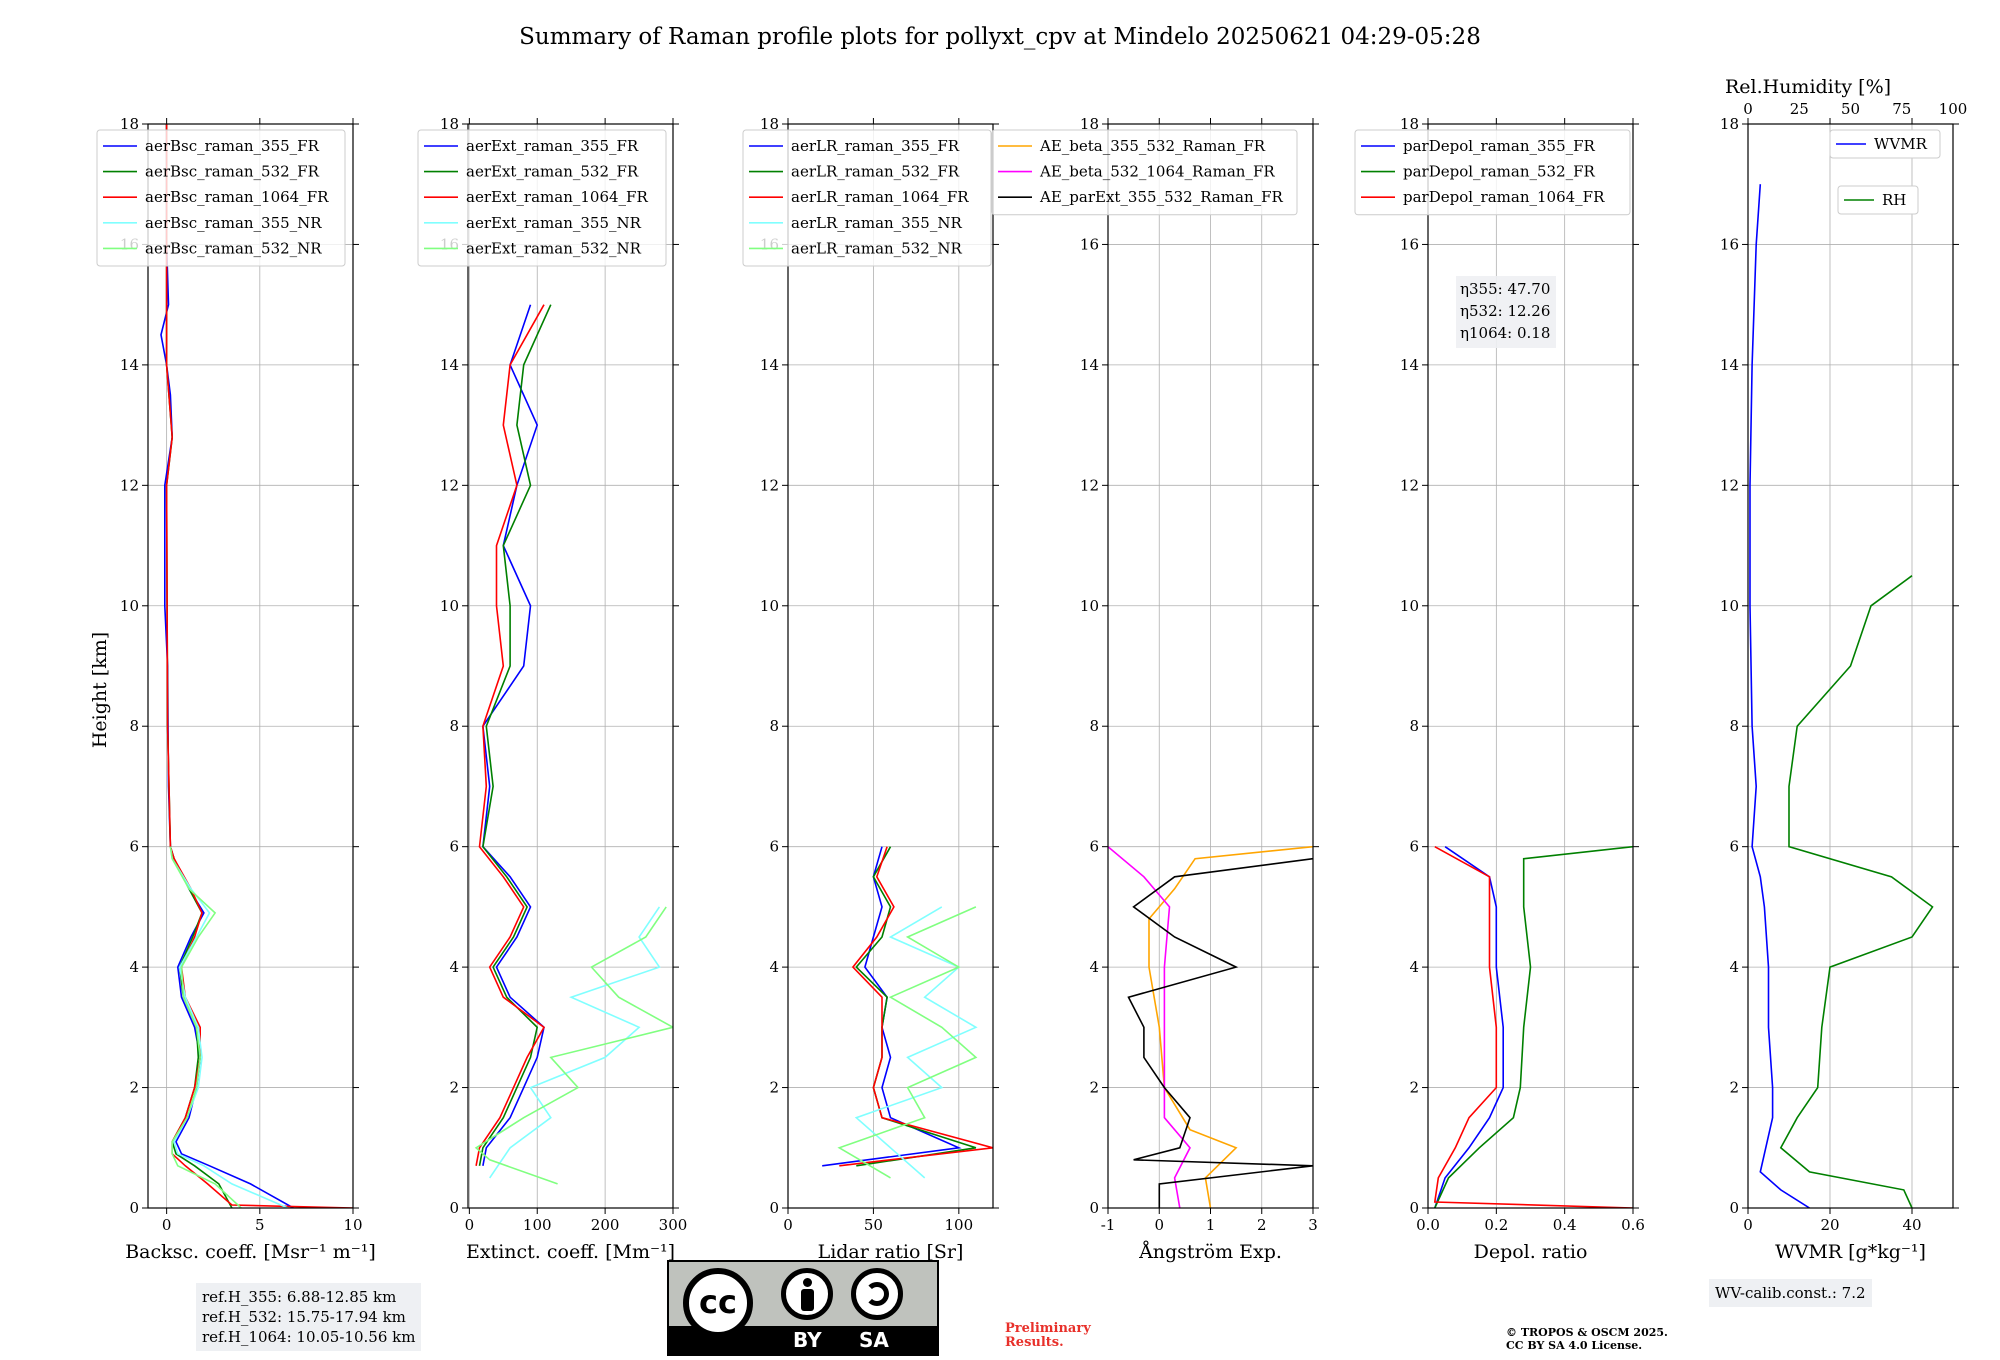  What do you see at coordinates (233, 248) in the screenshot?
I see `legend-entry: aerBsc_raman_532_NR` at bounding box center [233, 248].